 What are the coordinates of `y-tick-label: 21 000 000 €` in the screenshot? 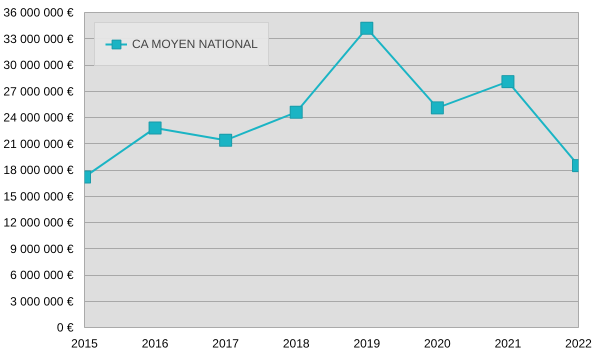 It's located at (38, 143).